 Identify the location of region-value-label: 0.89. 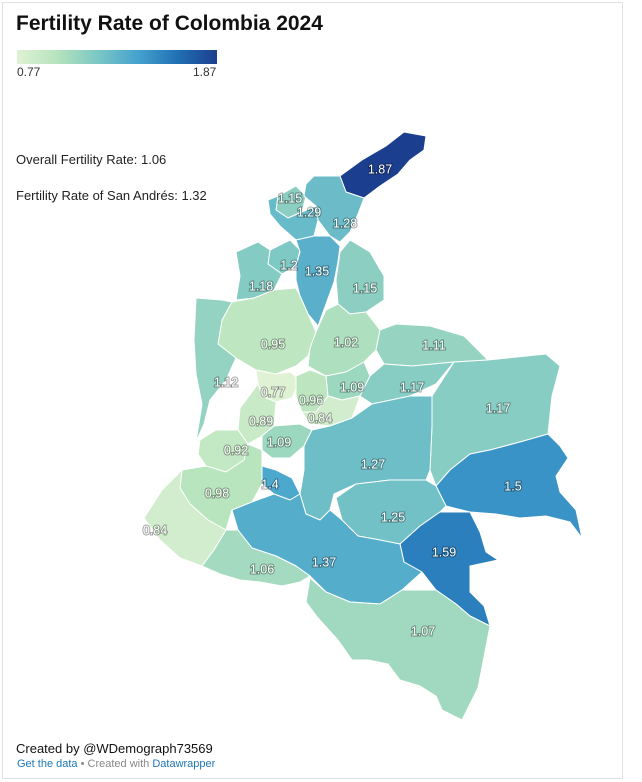
(261, 421).